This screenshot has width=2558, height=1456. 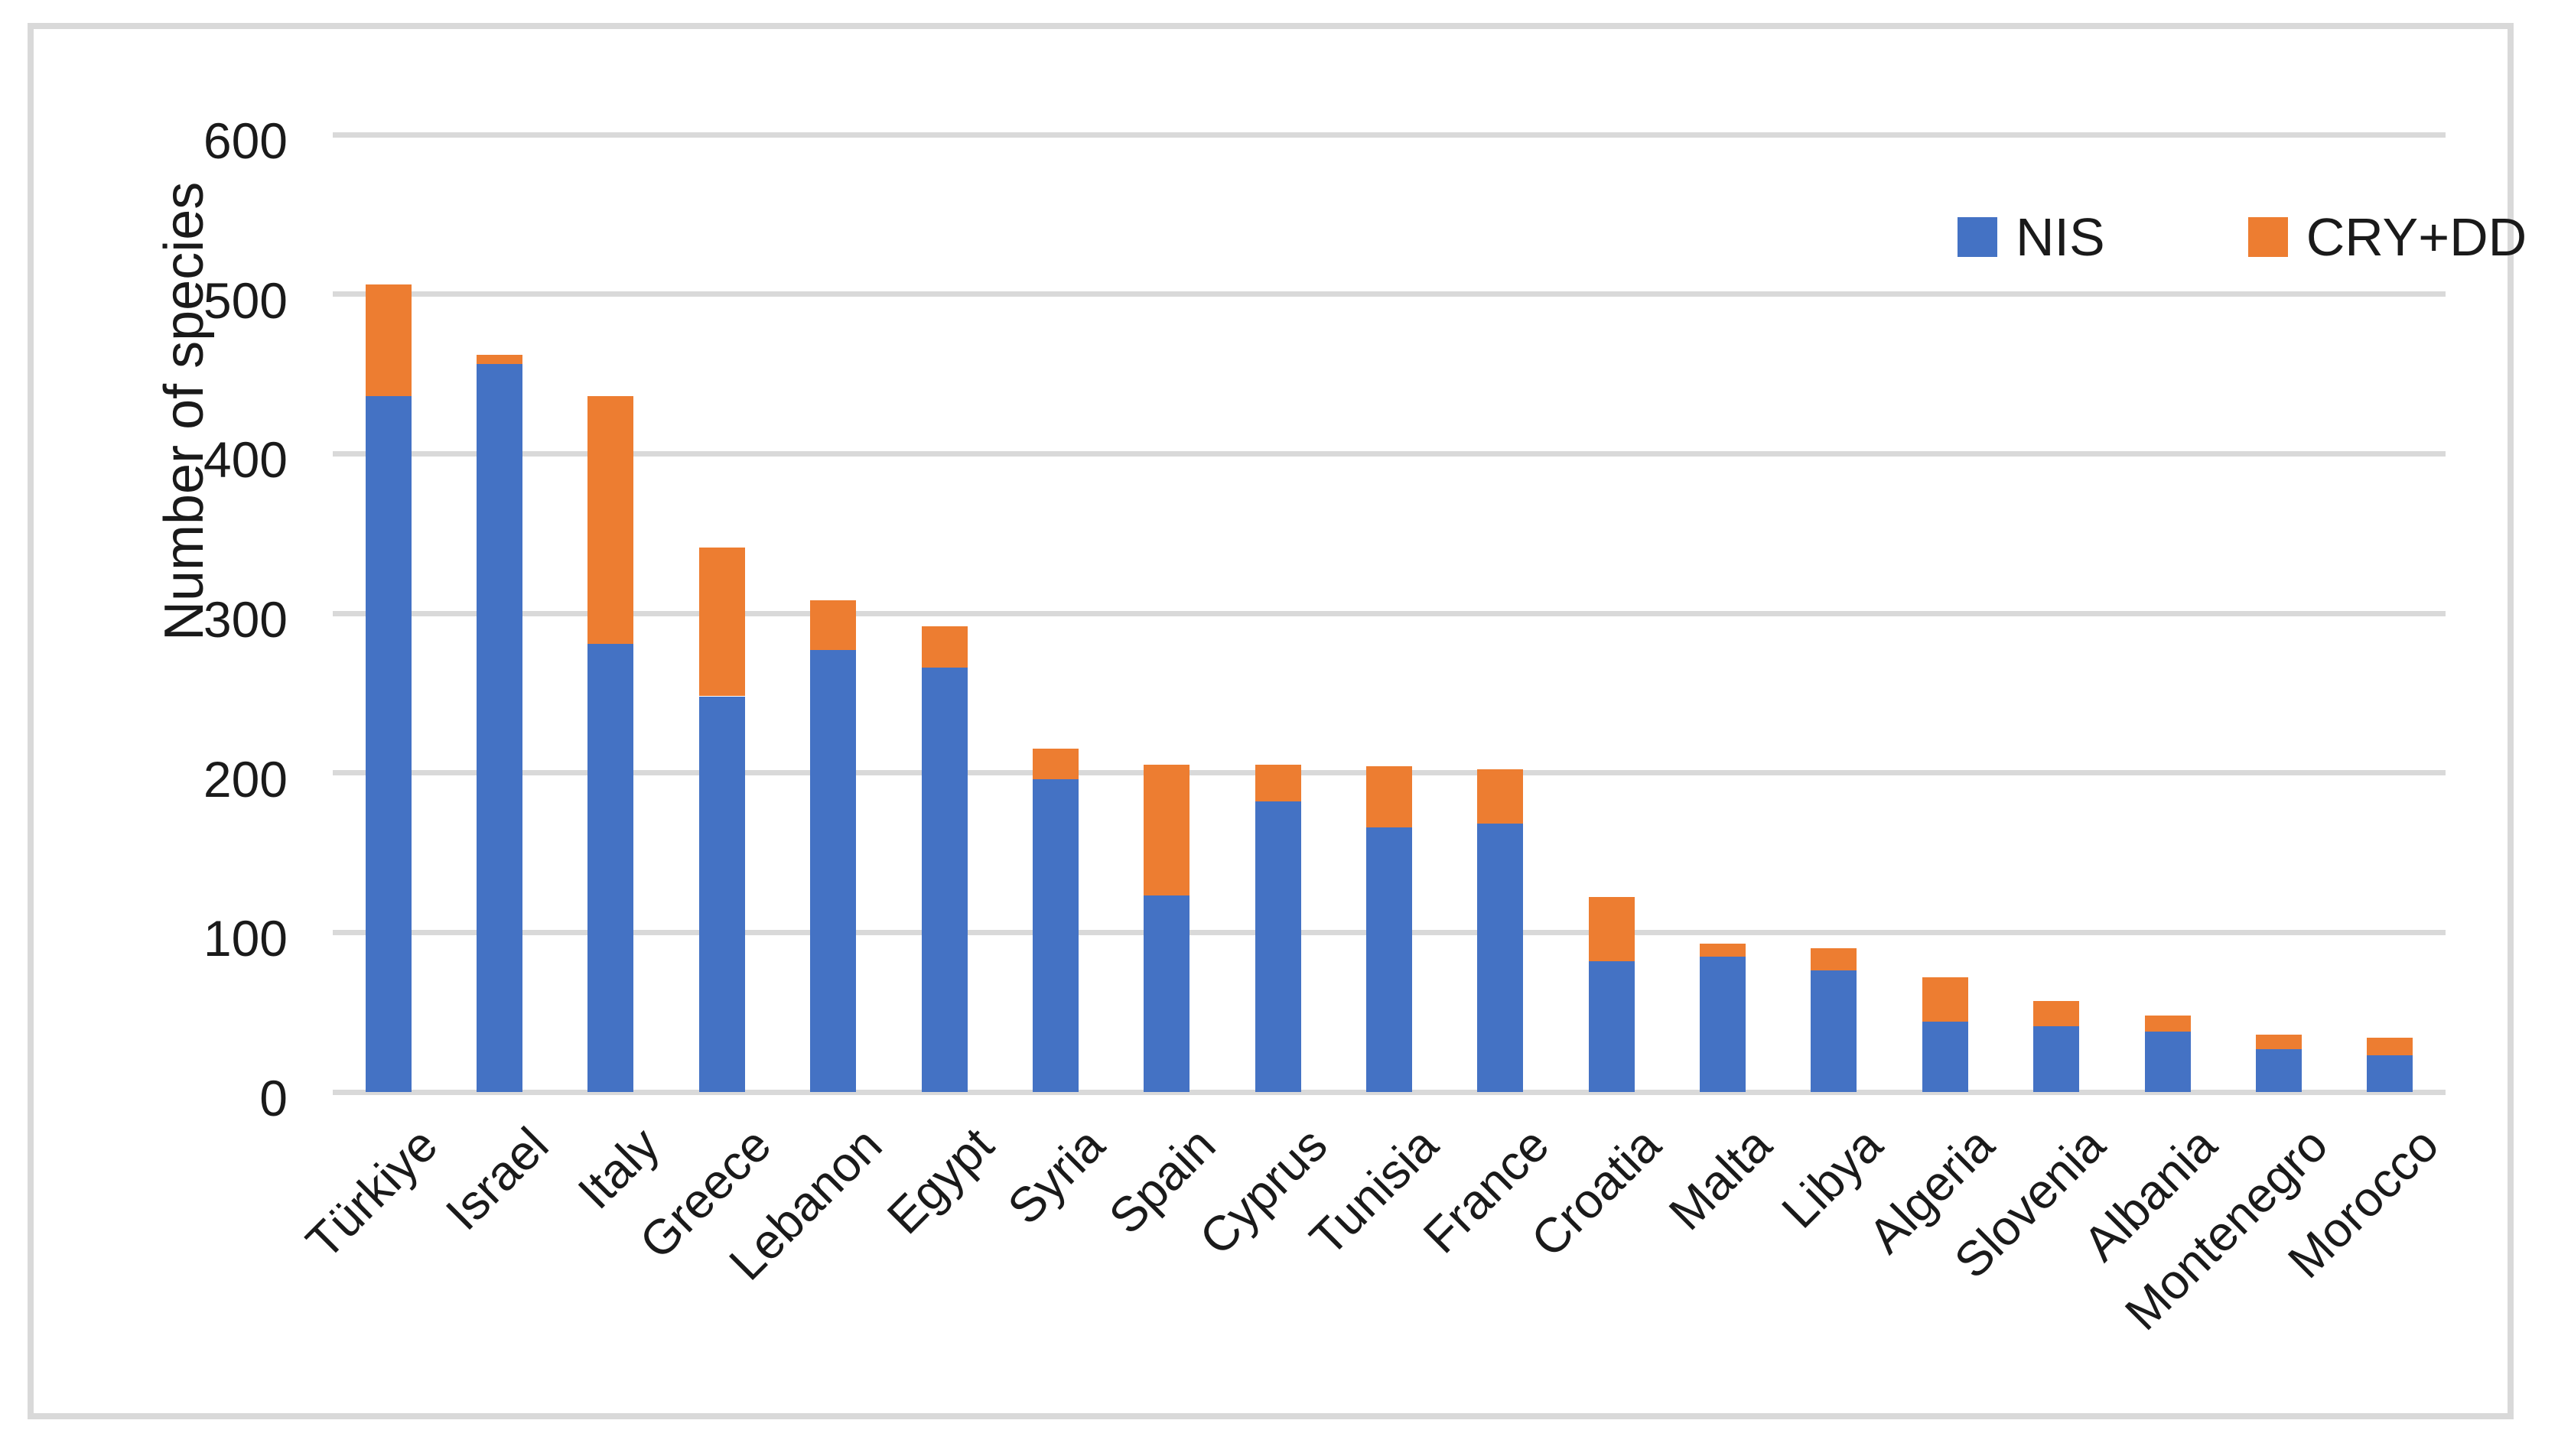 What do you see at coordinates (1945, 1057) in the screenshot?
I see `bar-nis-algeria` at bounding box center [1945, 1057].